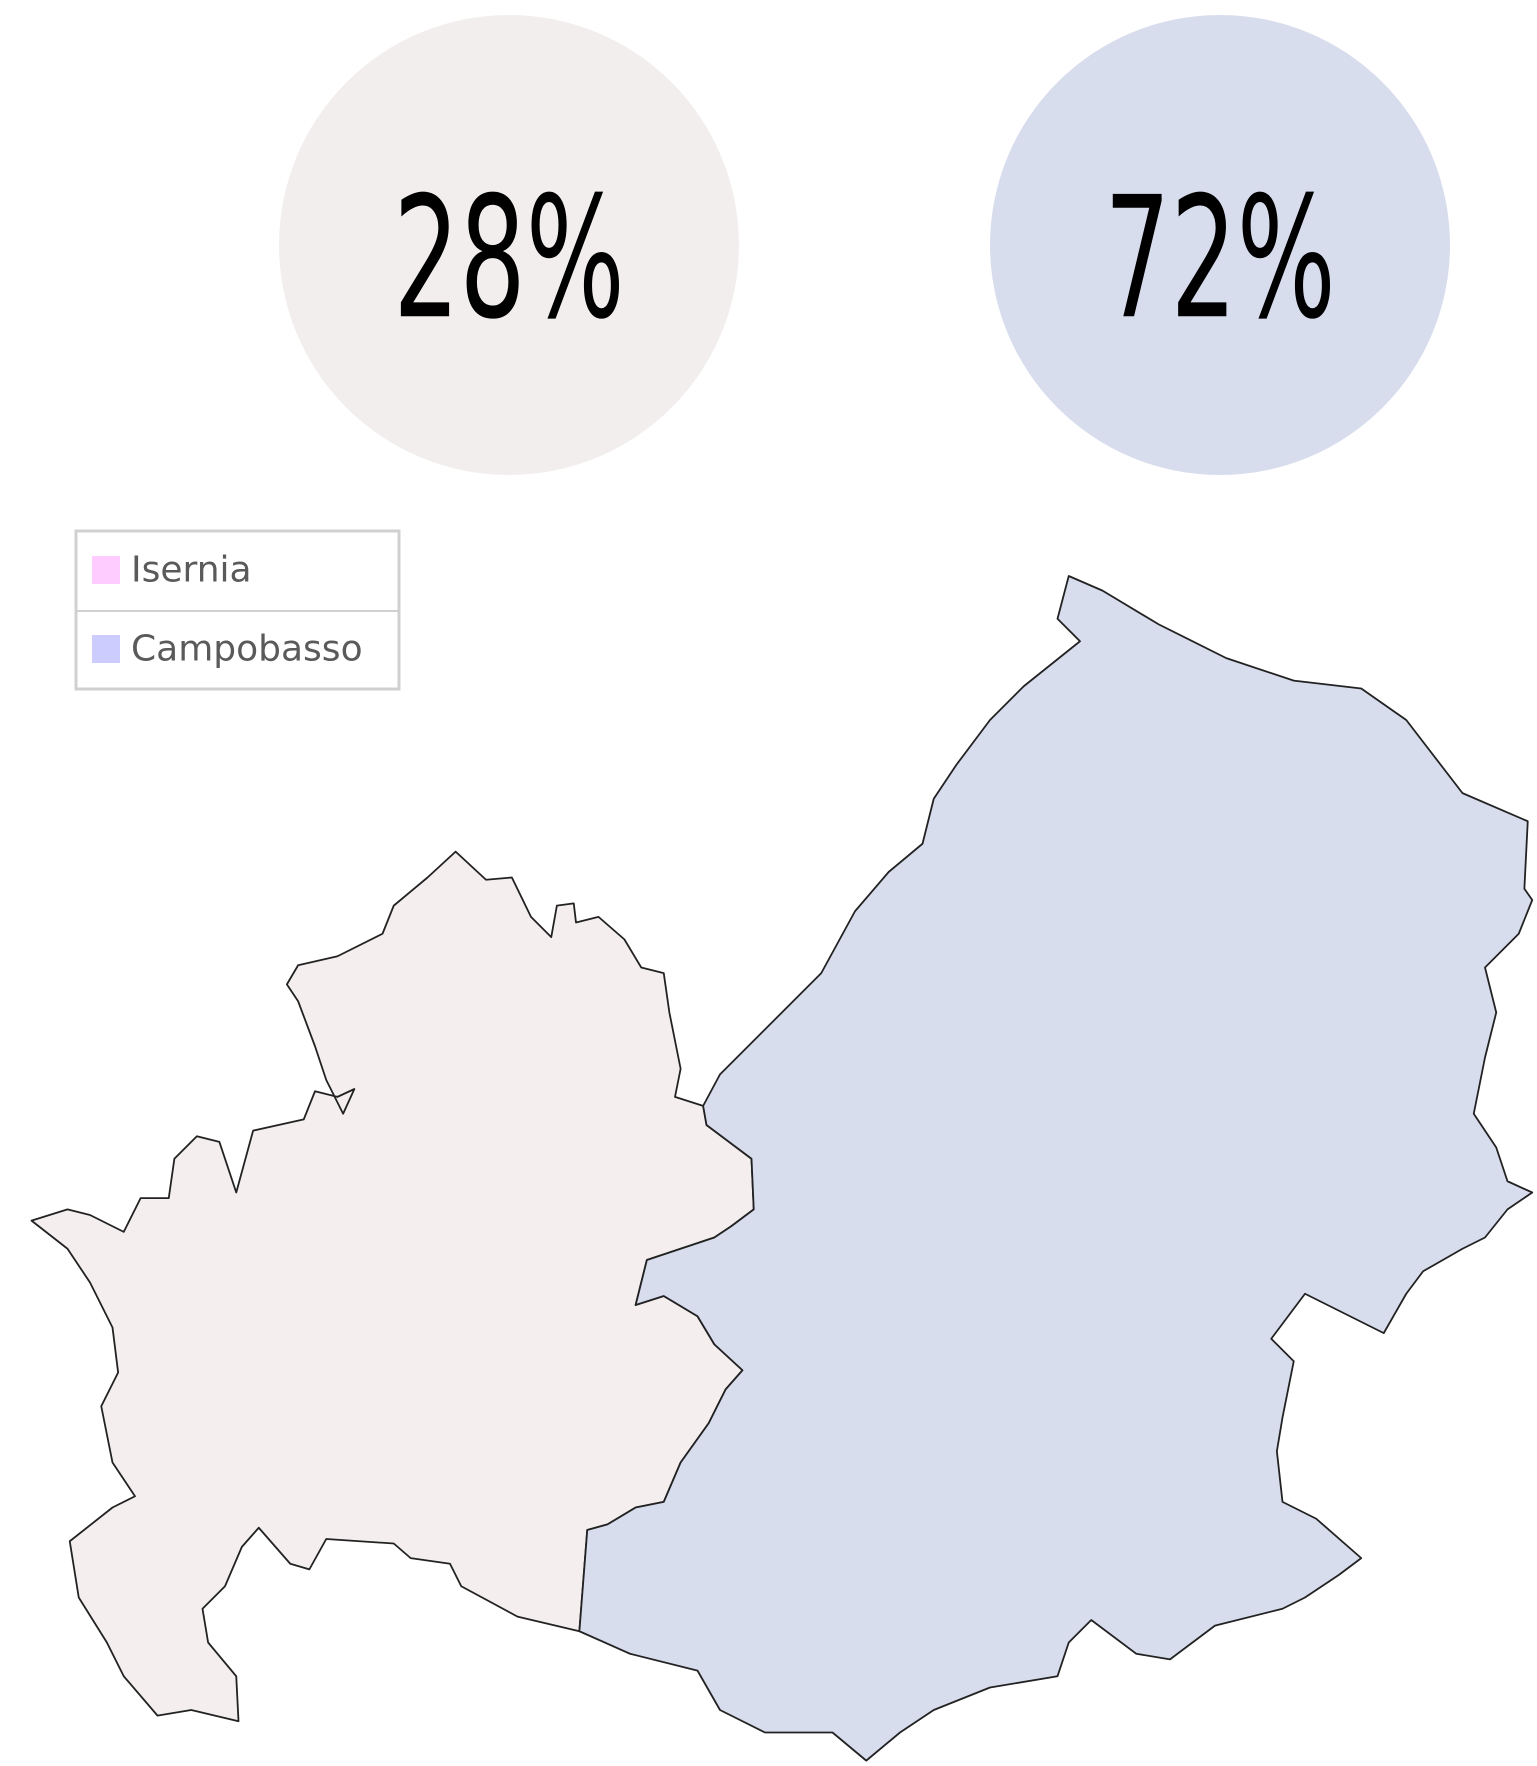  What do you see at coordinates (1220, 258) in the screenshot?
I see `share-label: 72%` at bounding box center [1220, 258].